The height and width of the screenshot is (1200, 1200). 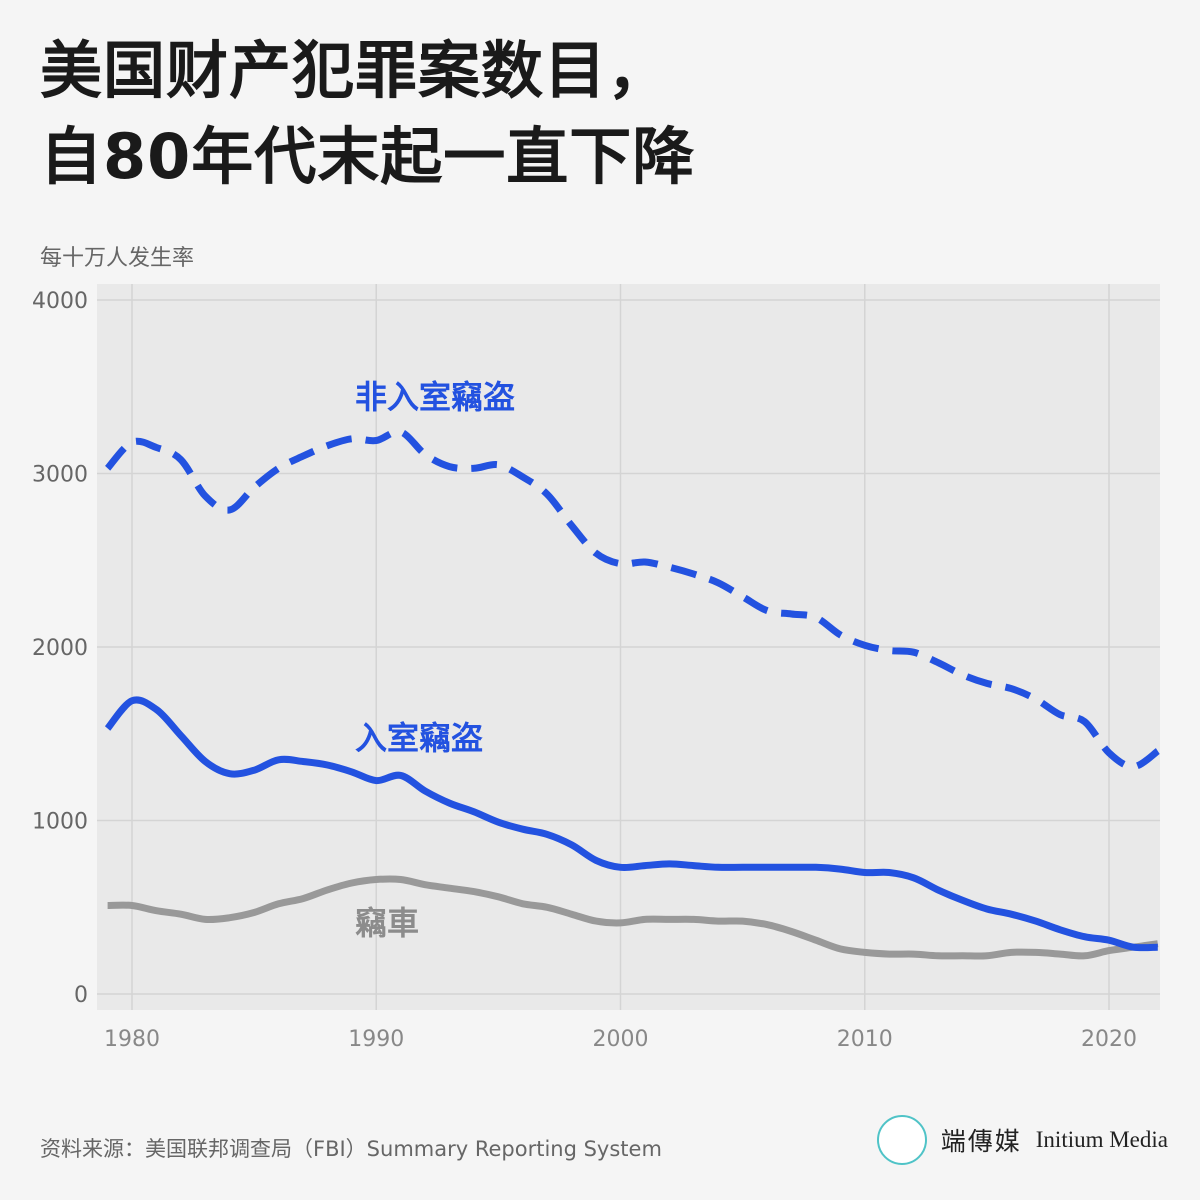 What do you see at coordinates (901, 1140) in the screenshot?
I see `initium-logo-icon` at bounding box center [901, 1140].